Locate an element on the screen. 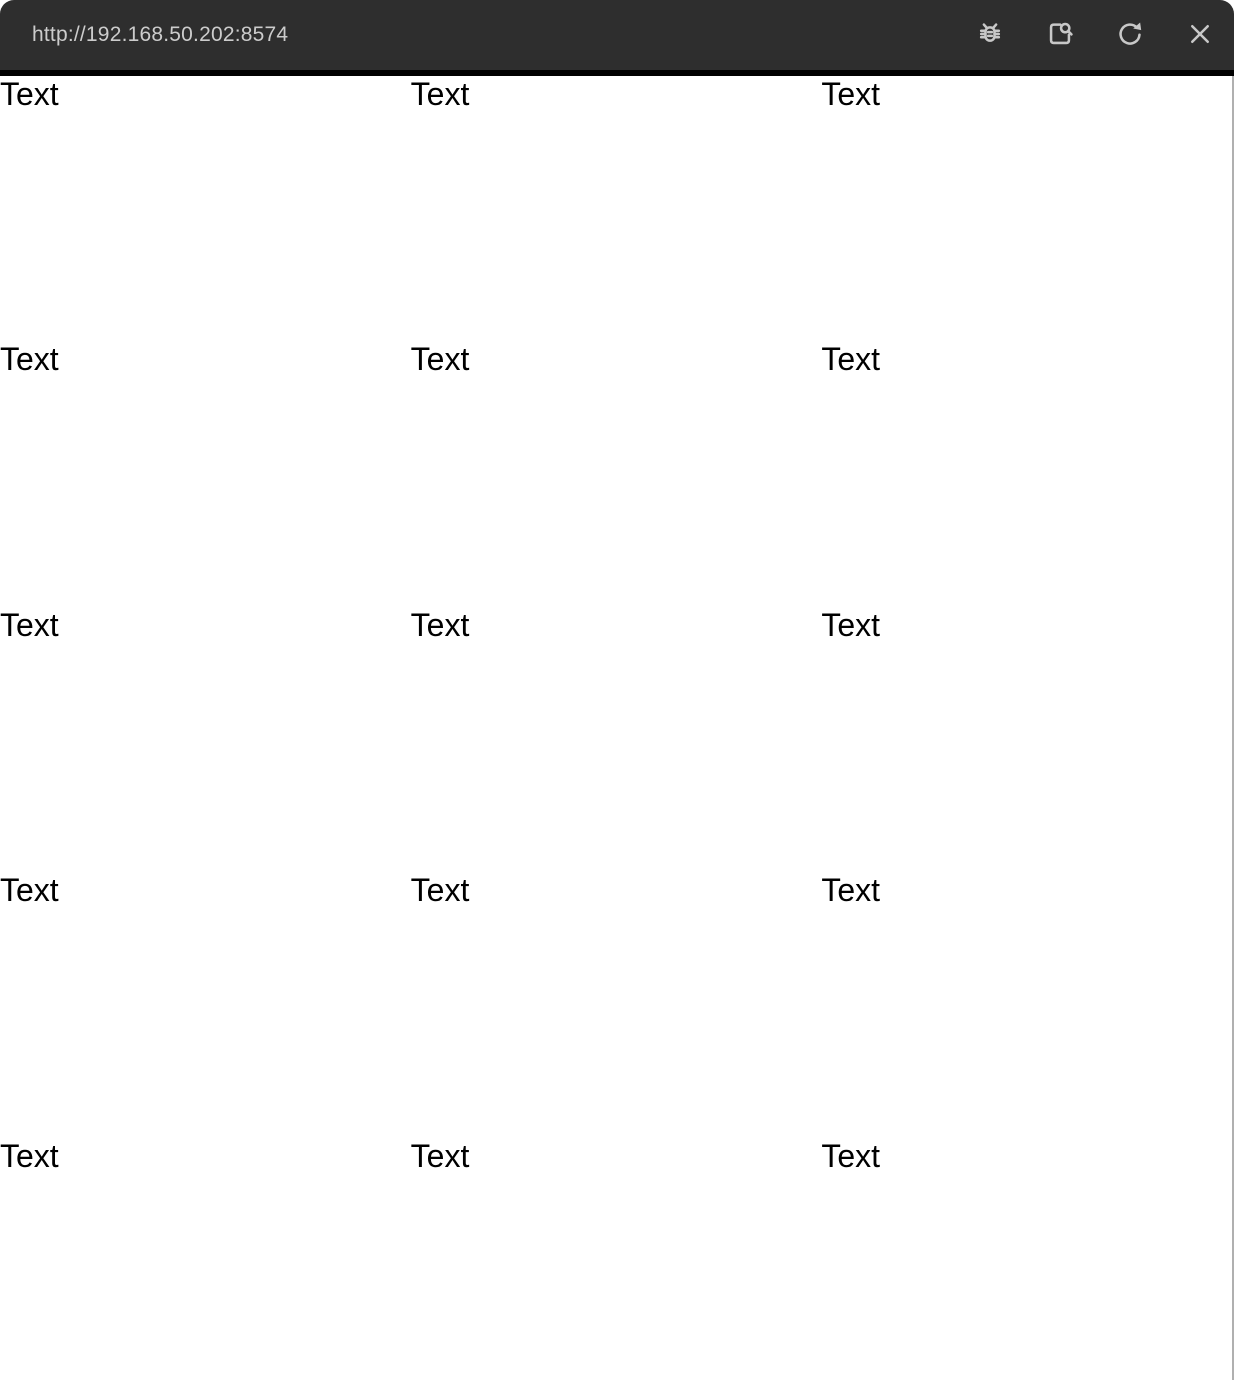 This screenshot has height=1380, width=1234. bug-icon is located at coordinates (990, 35).